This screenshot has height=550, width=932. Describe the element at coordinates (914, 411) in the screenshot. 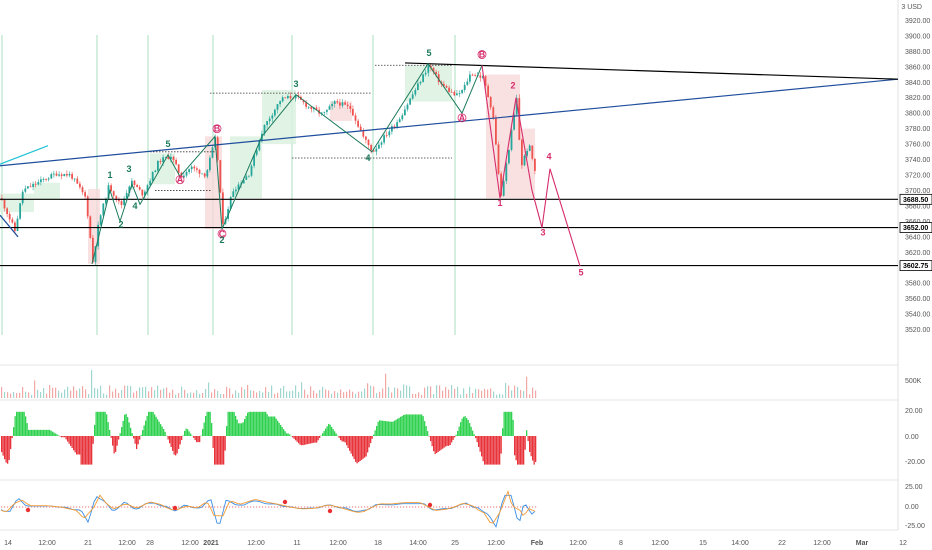

I see `oscillator-tick-label: 20.00` at that location.